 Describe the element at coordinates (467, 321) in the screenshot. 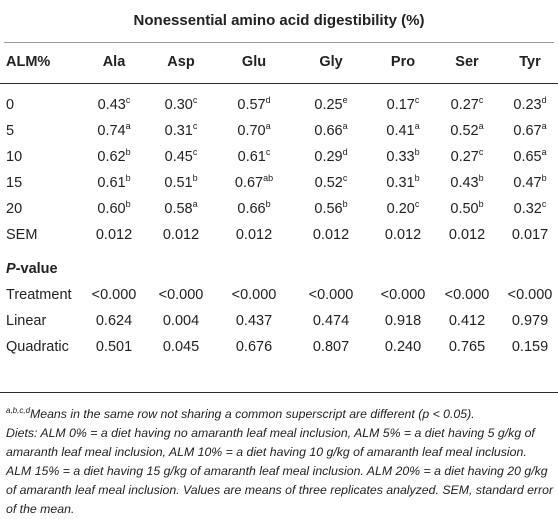

I see `pvalue-cell: 0.412` at that location.